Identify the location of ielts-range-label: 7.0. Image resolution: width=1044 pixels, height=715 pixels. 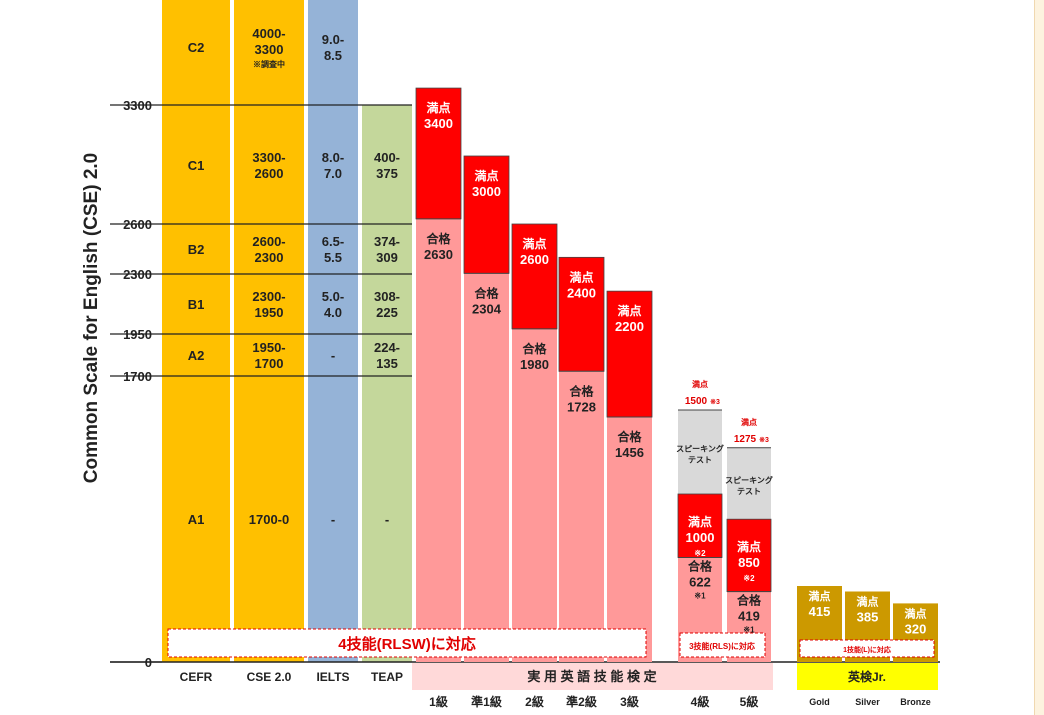
(333, 173).